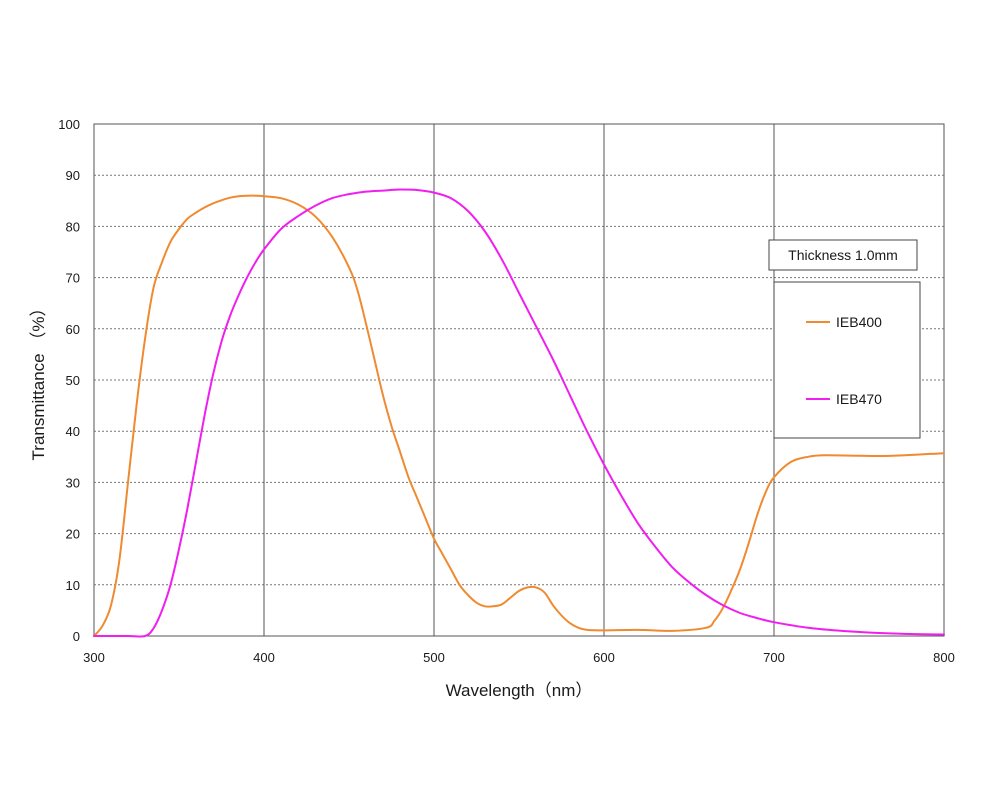 The height and width of the screenshot is (806, 1000). Describe the element at coordinates (73, 585) in the screenshot. I see `y-tick-10: 10` at that location.